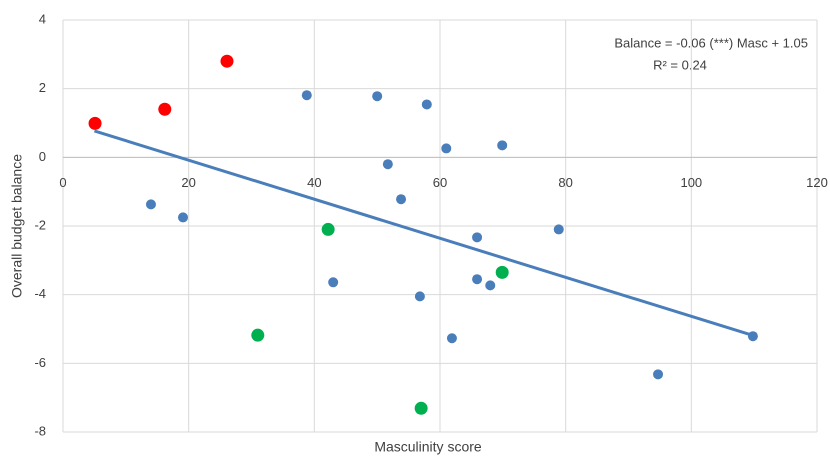 This screenshot has width=830, height=457. What do you see at coordinates (17, 226) in the screenshot?
I see `y-axis-title: Overall budget balance` at bounding box center [17, 226].